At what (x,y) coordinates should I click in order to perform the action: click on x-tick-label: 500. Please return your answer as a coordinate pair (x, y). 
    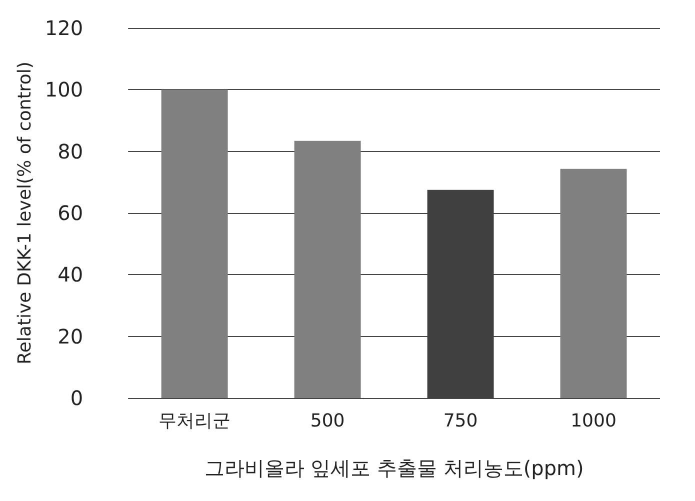
    Looking at the image, I should click on (327, 421).